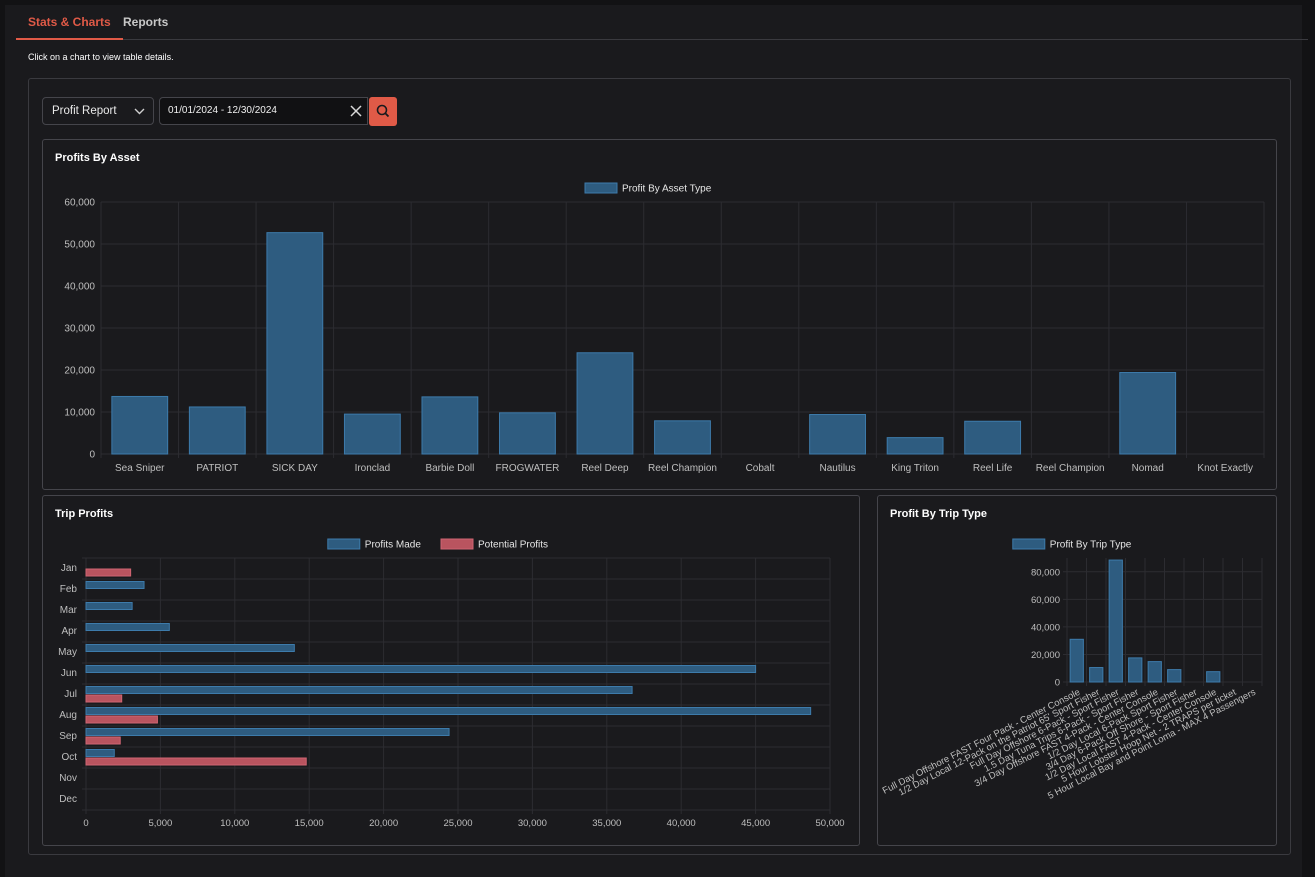  Describe the element at coordinates (84, 111) in the screenshot. I see `report-type-value: Profit Report` at that location.